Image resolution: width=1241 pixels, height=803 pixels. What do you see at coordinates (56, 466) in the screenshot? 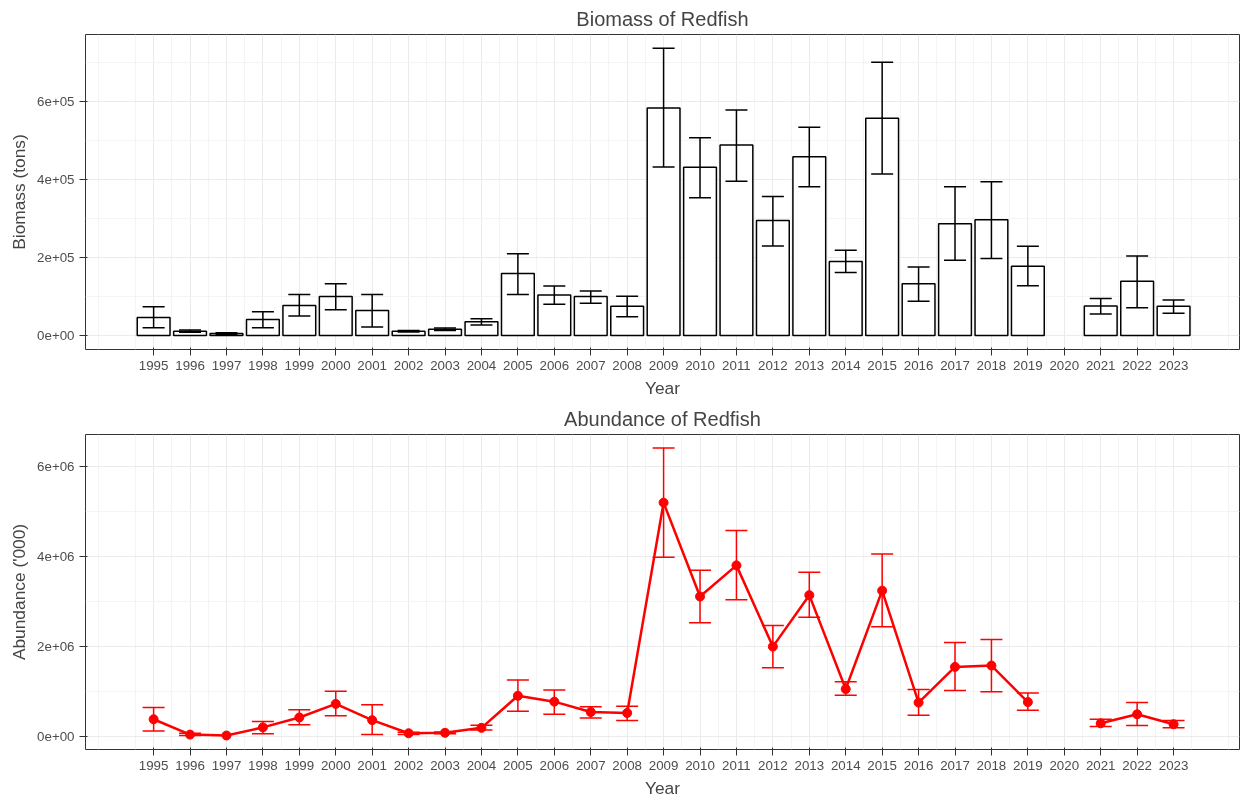
I see `y-tick-label: 6e+06` at bounding box center [56, 466].